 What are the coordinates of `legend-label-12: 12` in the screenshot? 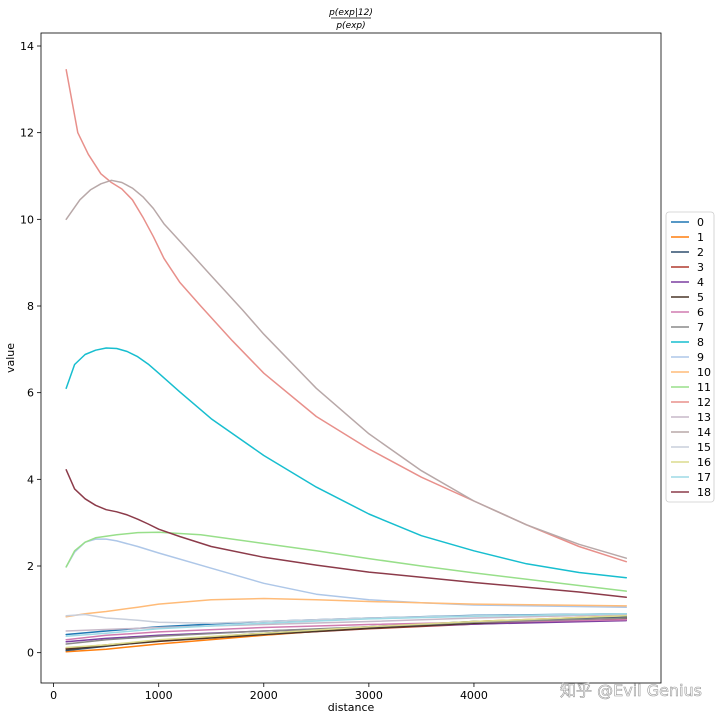 It's located at (704, 402).